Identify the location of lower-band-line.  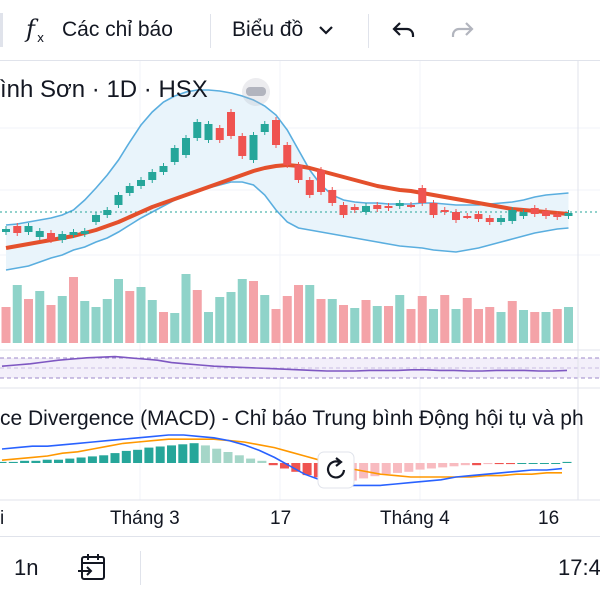
(287, 226).